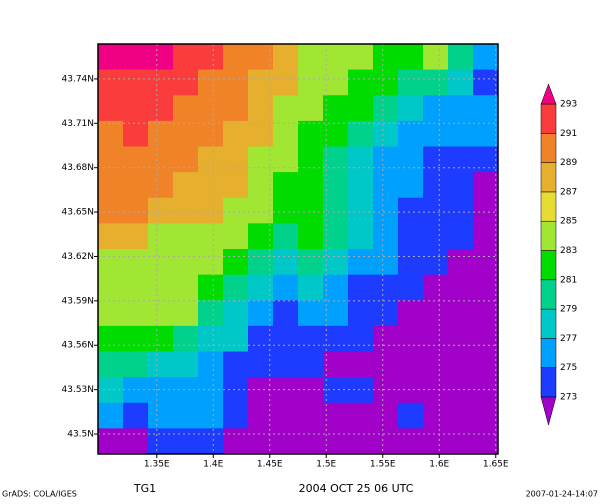 The image size is (600, 504). Describe the element at coordinates (568, 222) in the screenshot. I see `colorbar-label: 285` at that location.